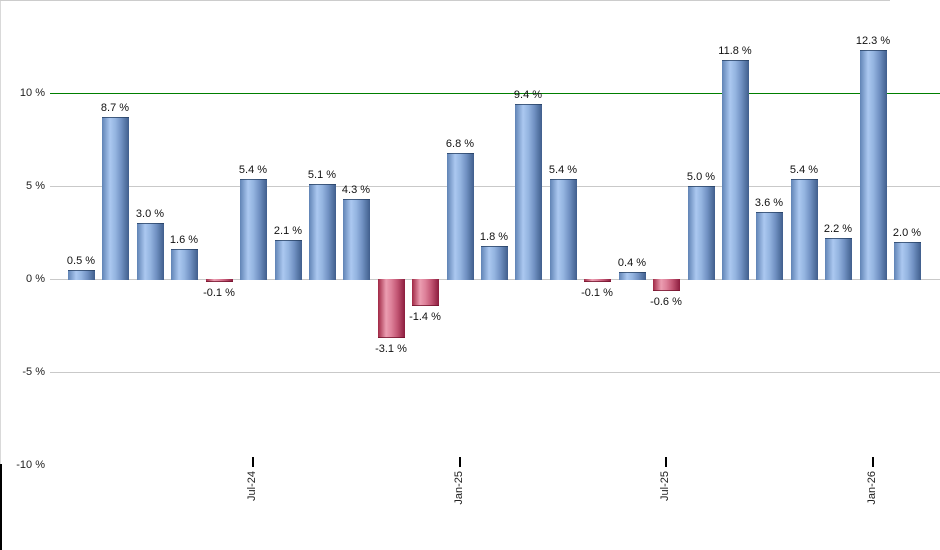 This screenshot has height=550, width=940. Describe the element at coordinates (528, 95) in the screenshot. I see `bar-value-label: 9.4 %` at that location.